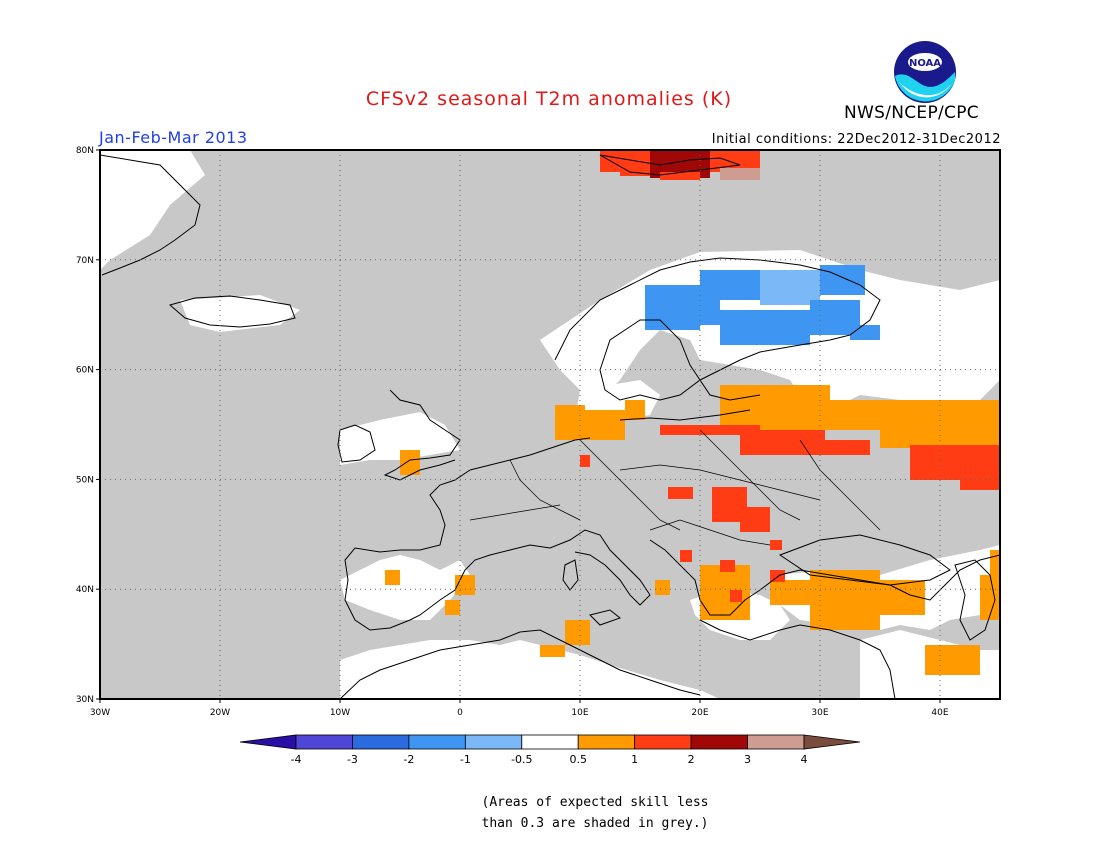 Image resolution: width=1100 pixels, height=850 pixels. I want to click on initial-conditions: Initial conditions: 22Dec2012-31Dec2012, so click(856, 139).